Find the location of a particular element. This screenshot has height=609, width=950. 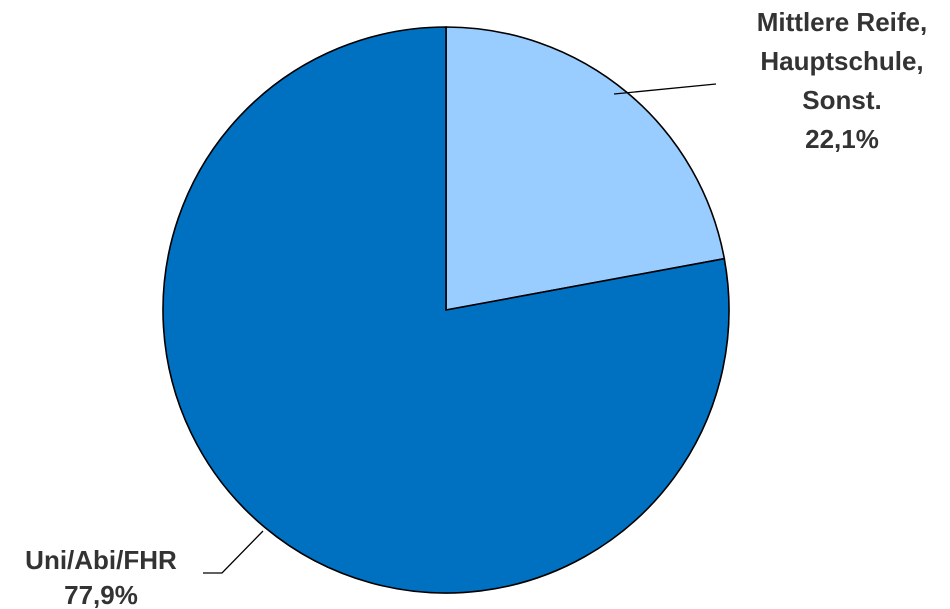

leader-line-mittlere-reife is located at coordinates (665, 89).